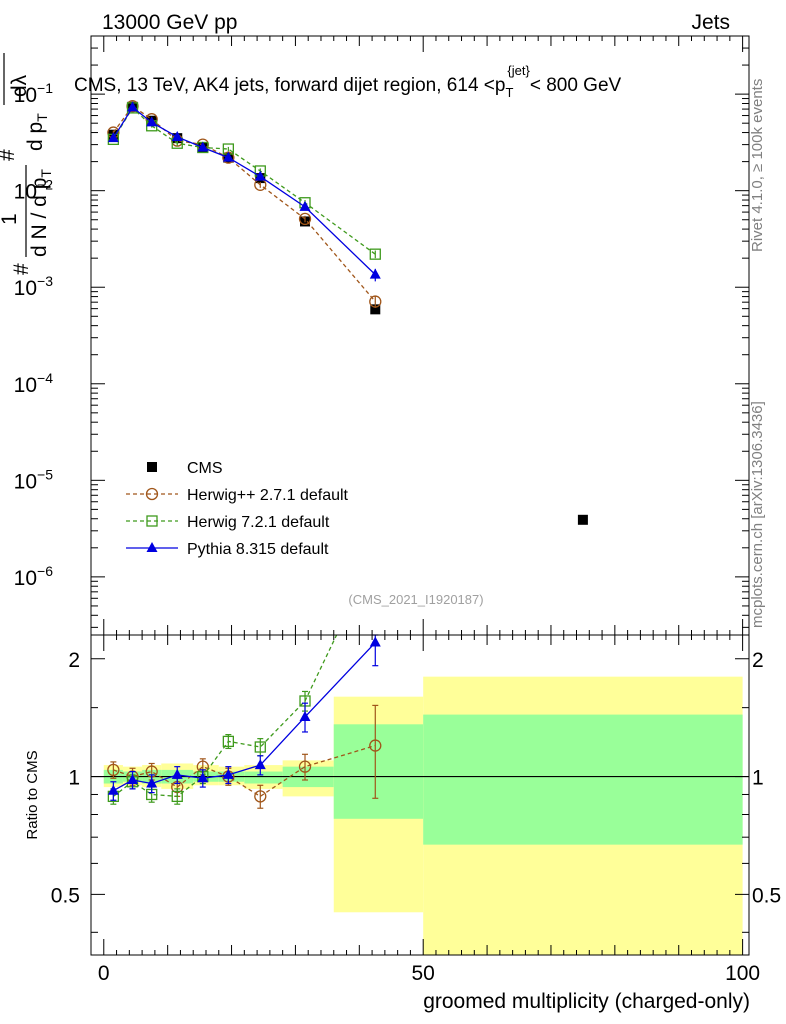  Describe the element at coordinates (152, 467) in the screenshot. I see `legend-marker-cms` at that location.